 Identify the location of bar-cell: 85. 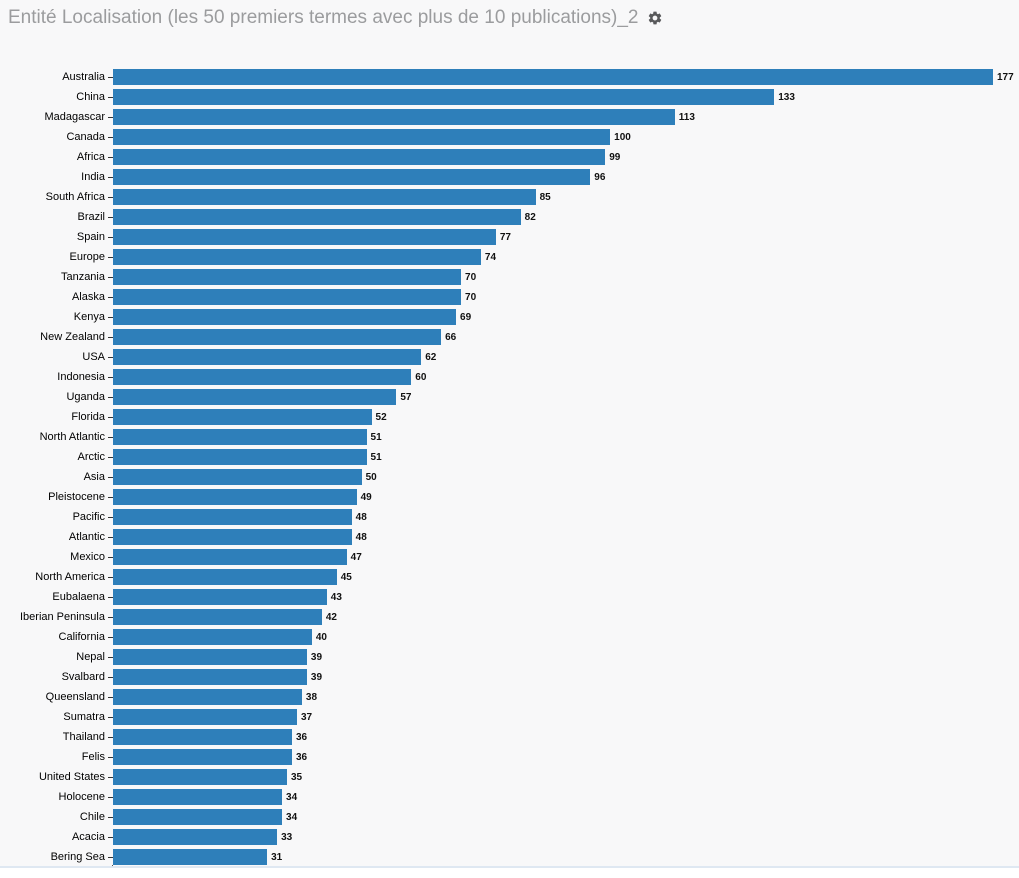
(566, 197).